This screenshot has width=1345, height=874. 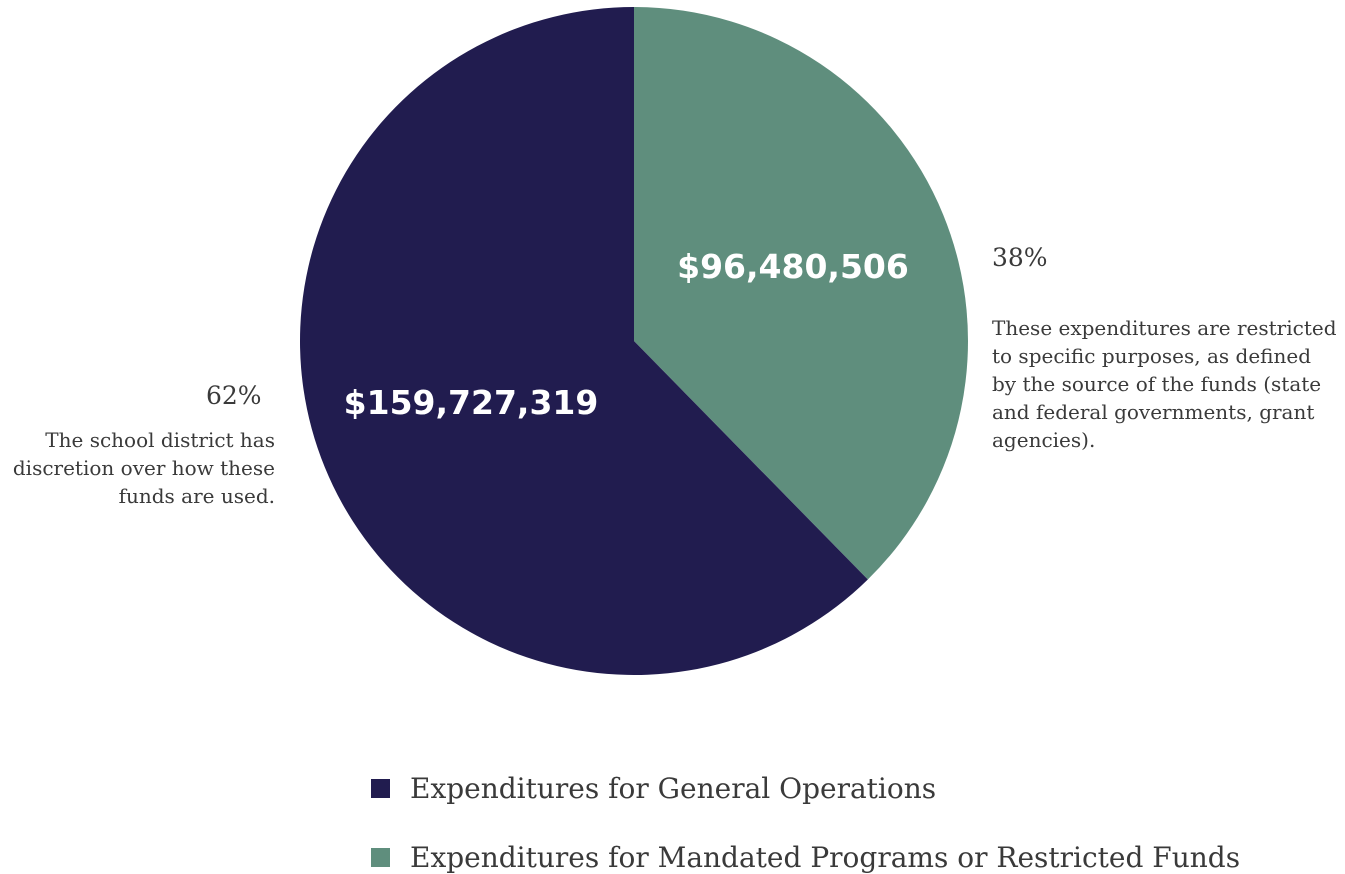 What do you see at coordinates (673, 788) in the screenshot?
I see `legend-label-general: Expenditures for General Operations` at bounding box center [673, 788].